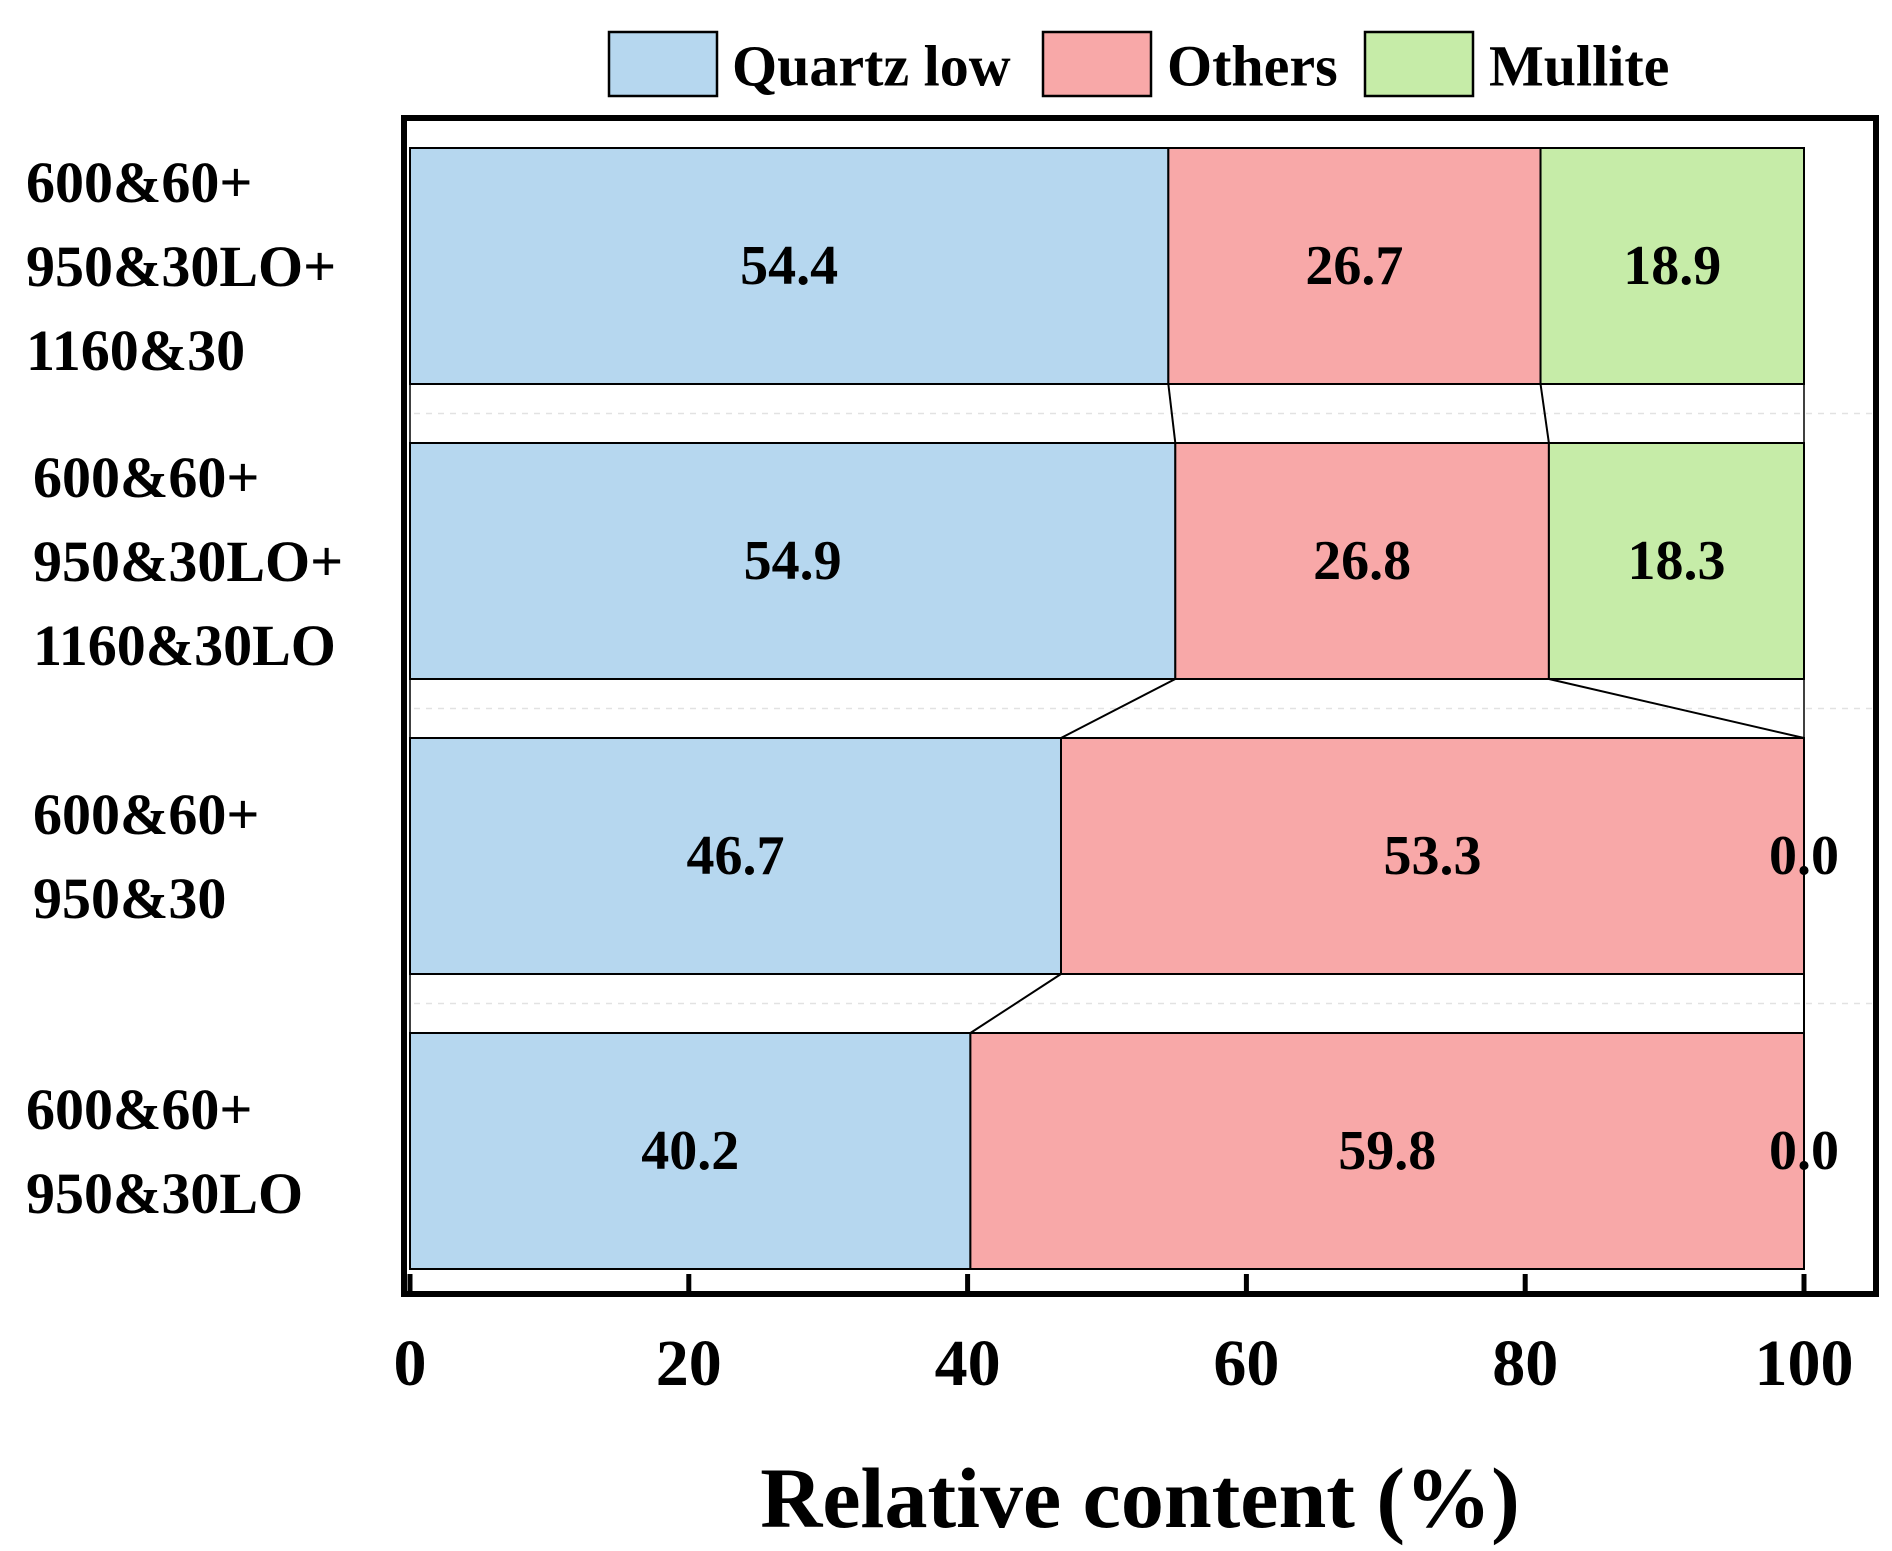  Describe the element at coordinates (1804, 1363) in the screenshot. I see `x-tick-label: 100` at that location.